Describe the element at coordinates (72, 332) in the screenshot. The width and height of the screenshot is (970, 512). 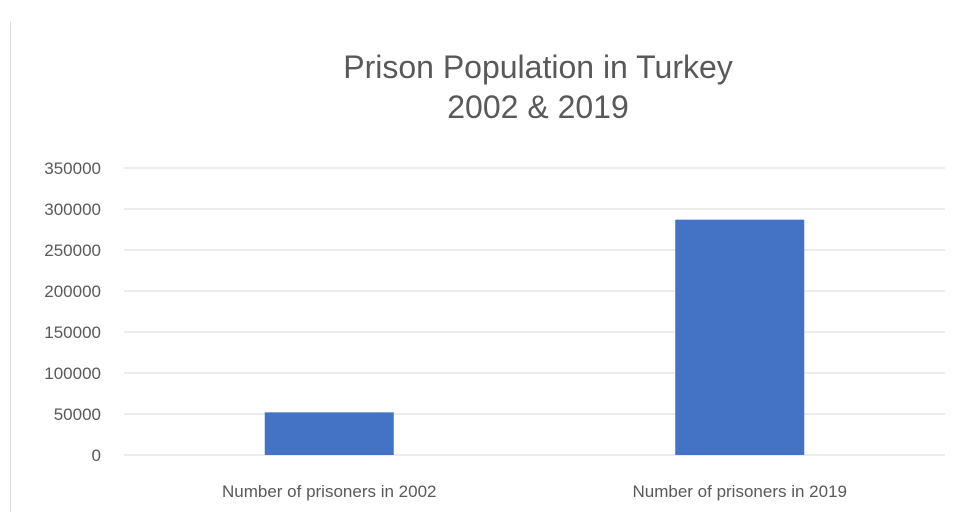
I see `y-tick-label: 150000` at that location.